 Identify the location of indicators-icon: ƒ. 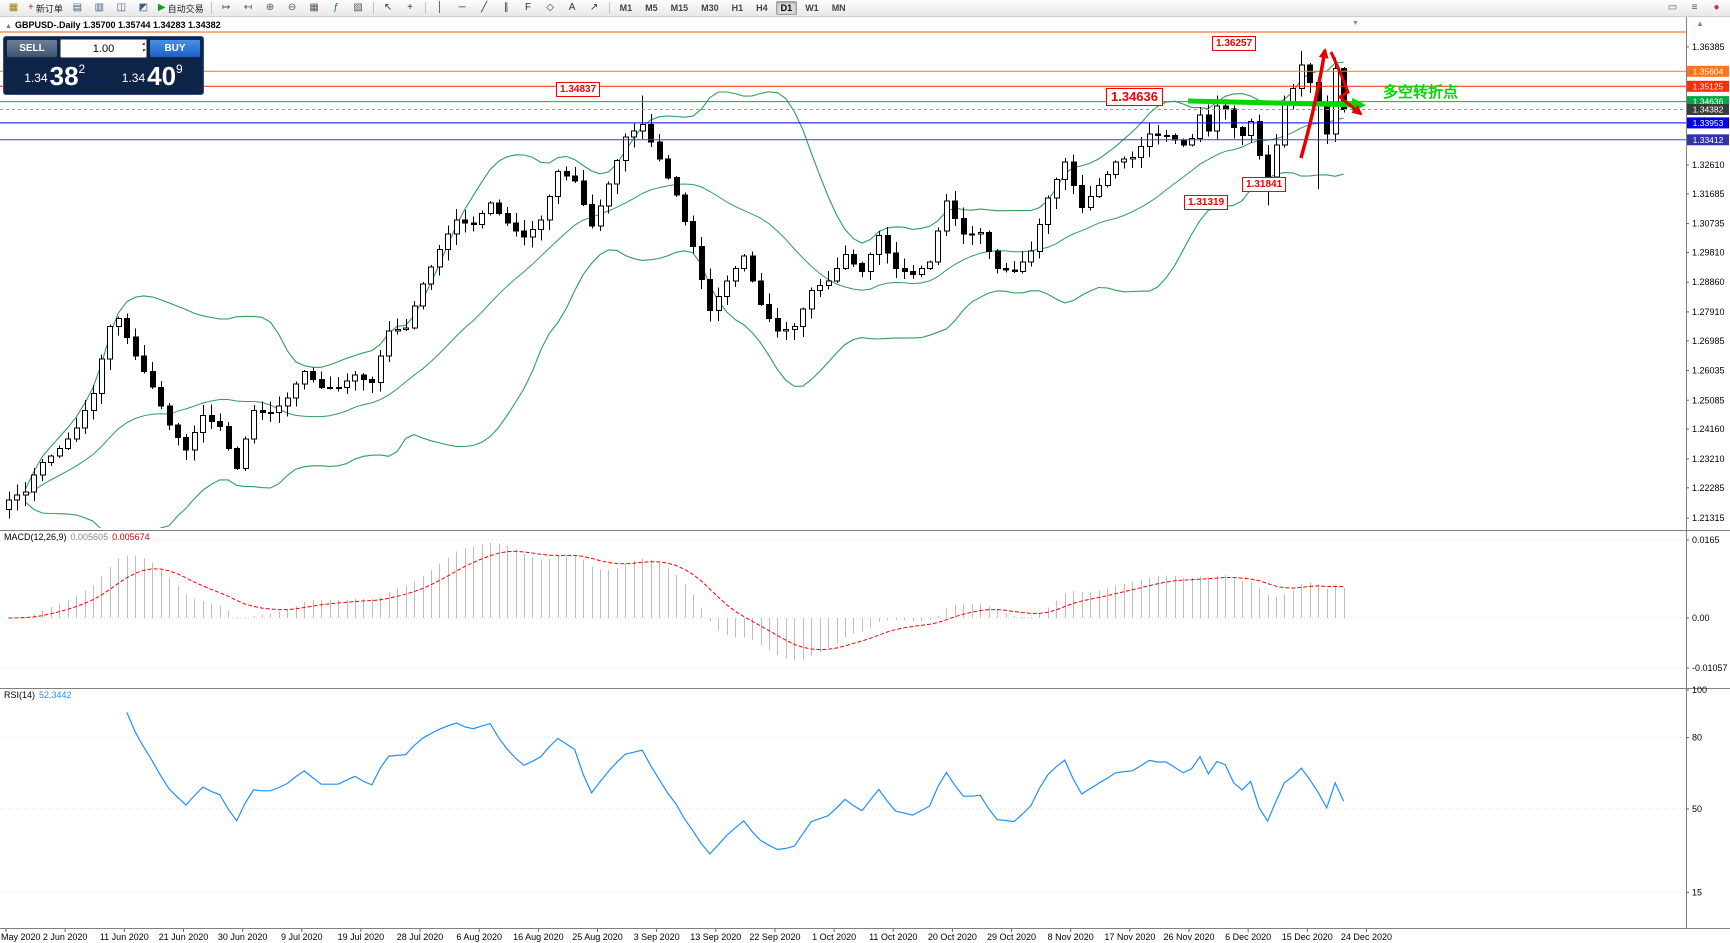
(336, 7).